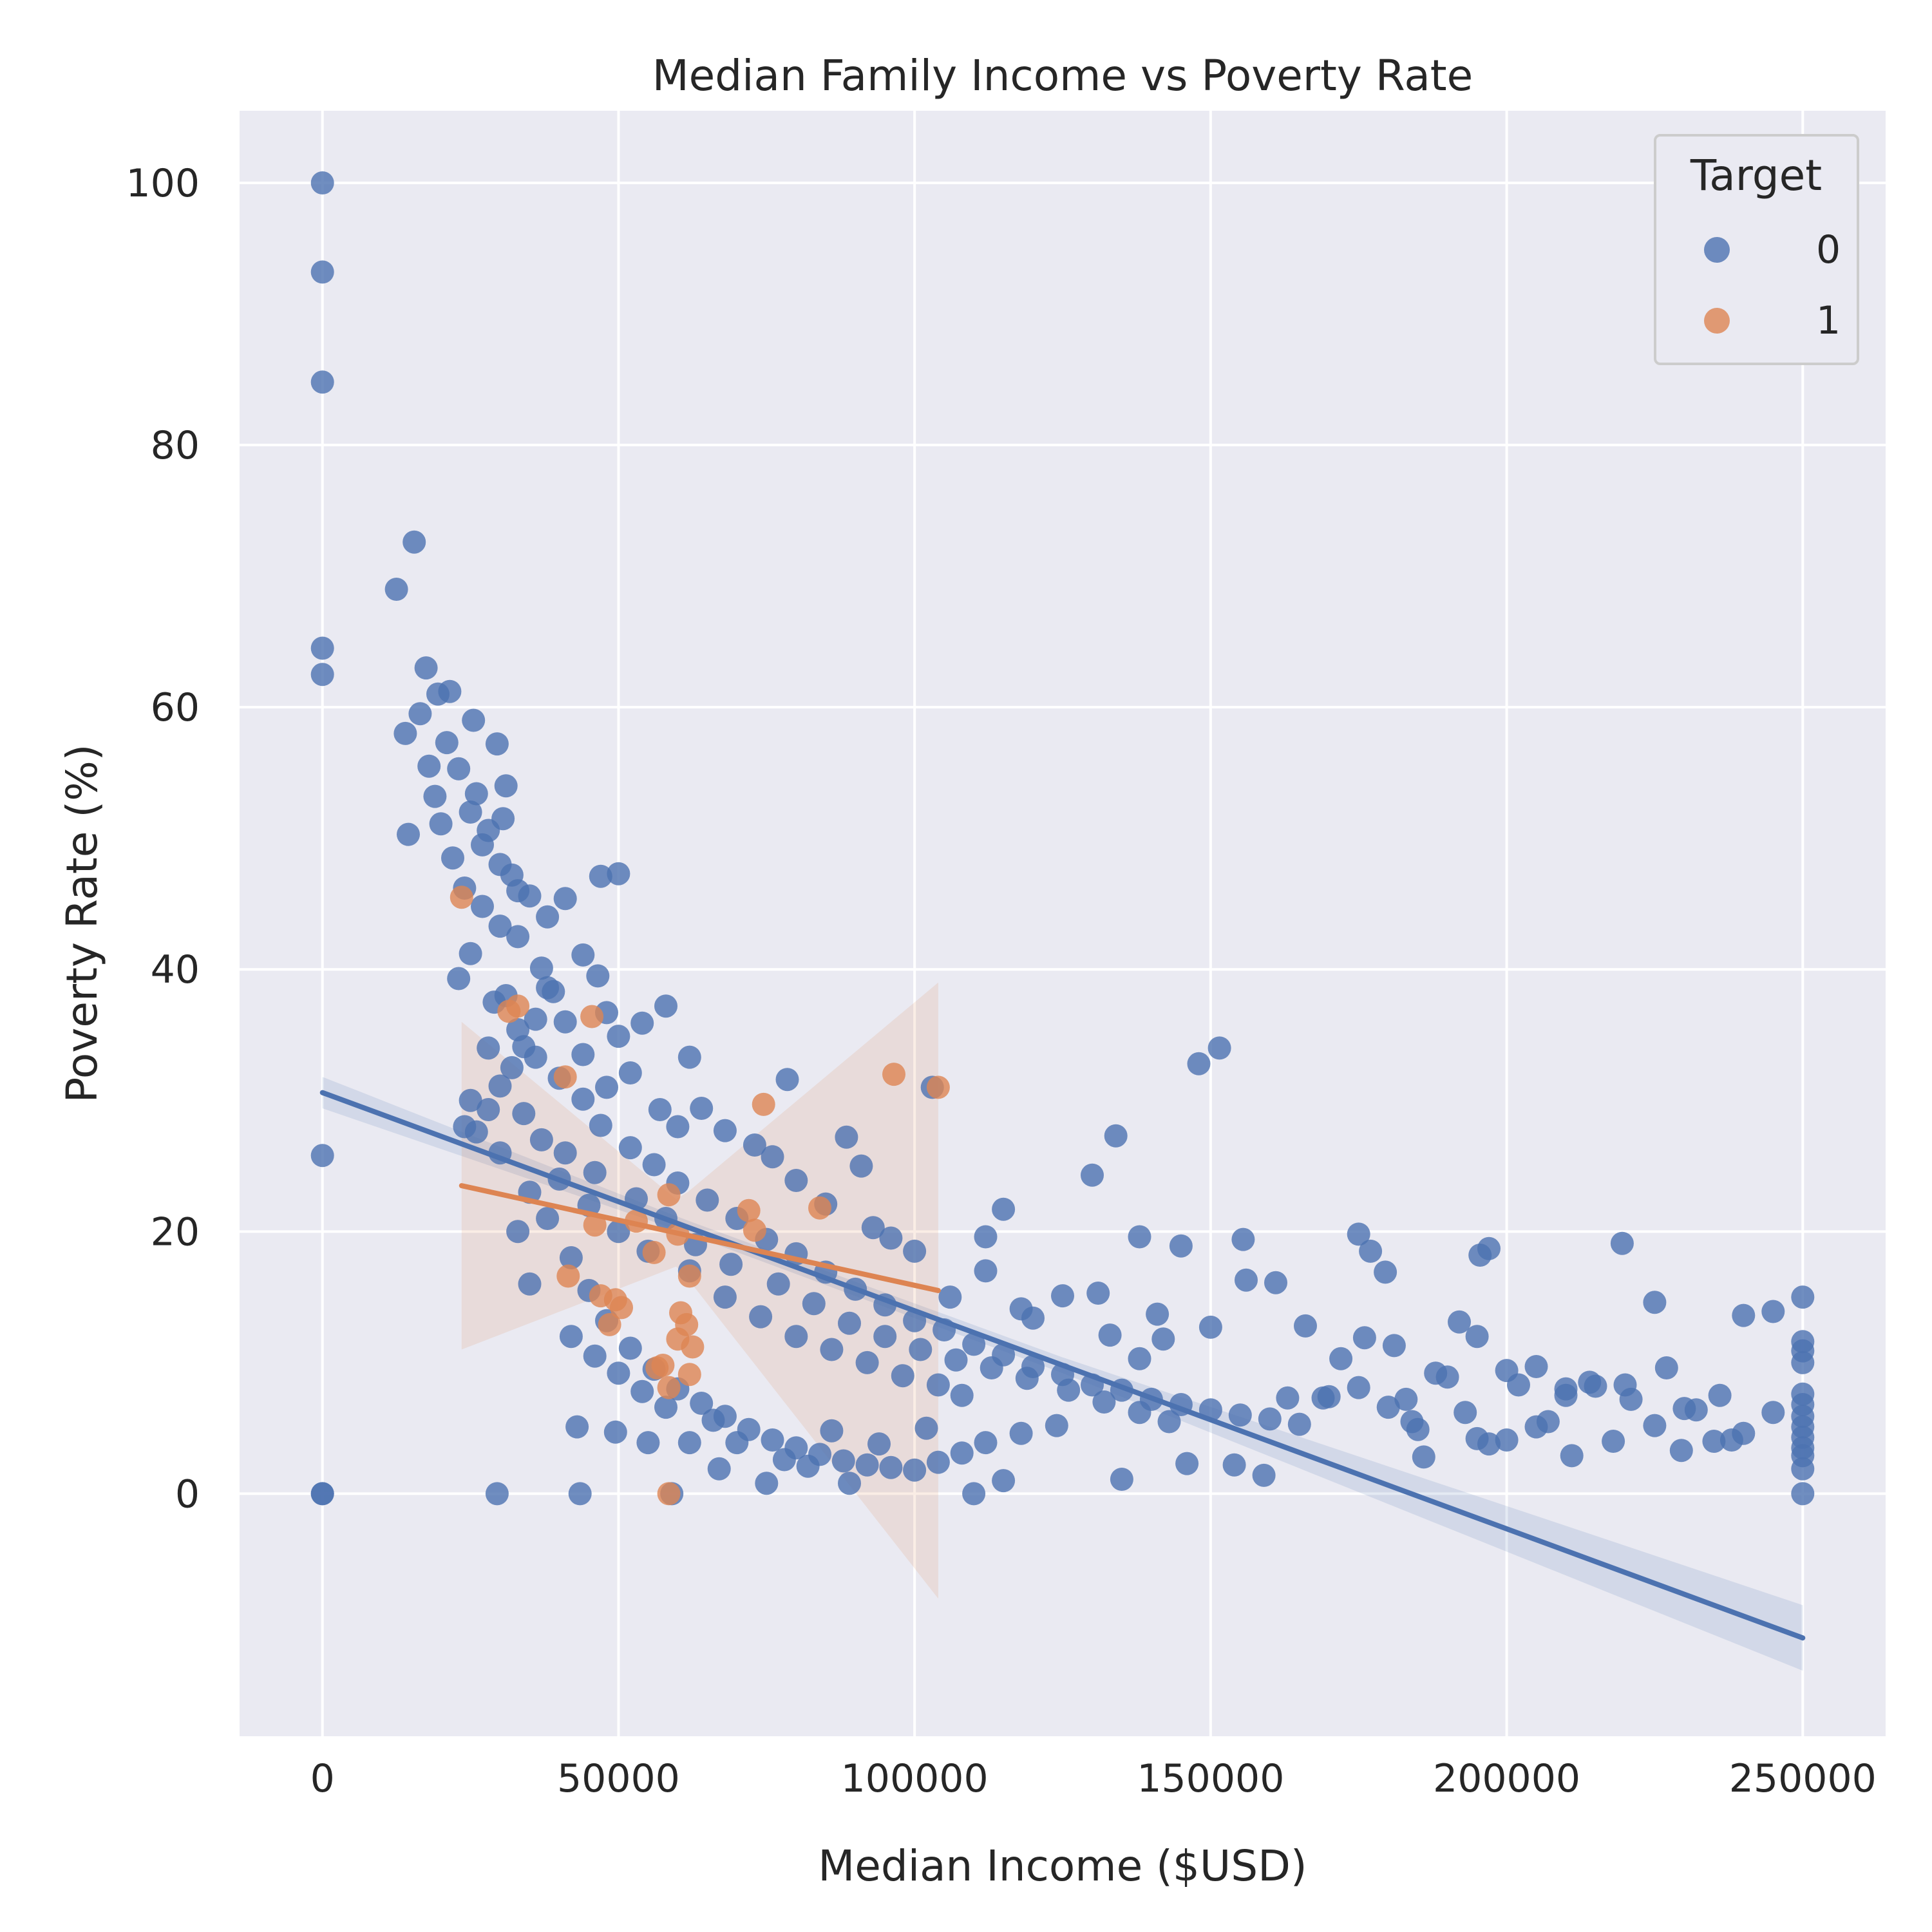  What do you see at coordinates (1062, 75) in the screenshot?
I see `chart-title: Median Family Income vs Poverty Rate` at bounding box center [1062, 75].